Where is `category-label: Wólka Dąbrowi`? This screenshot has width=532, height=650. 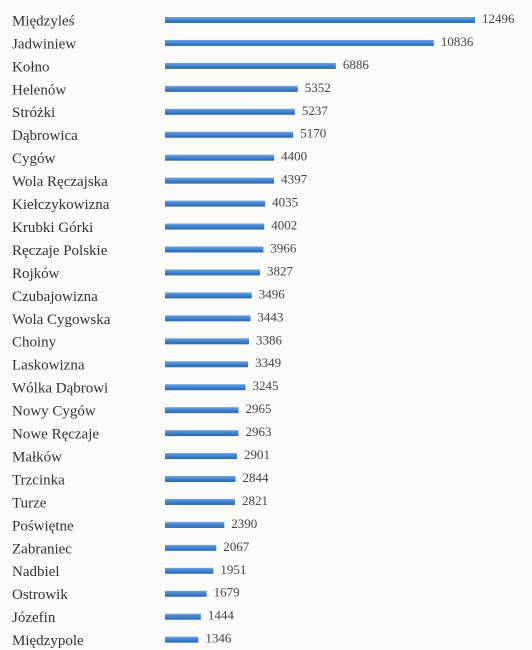
category-label: Wólka Dąbrowi is located at coordinates (60, 389).